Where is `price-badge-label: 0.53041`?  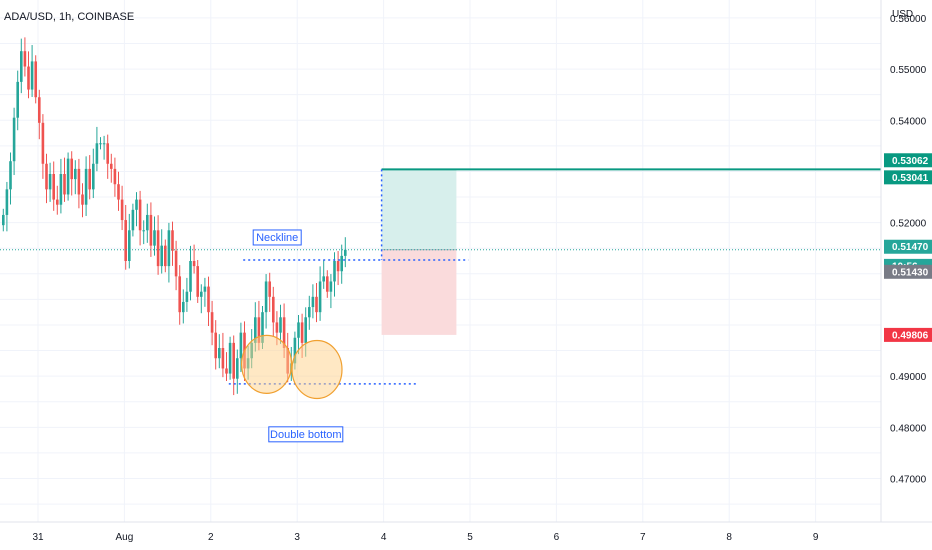
price-badge-label: 0.53041 is located at coordinates (910, 178).